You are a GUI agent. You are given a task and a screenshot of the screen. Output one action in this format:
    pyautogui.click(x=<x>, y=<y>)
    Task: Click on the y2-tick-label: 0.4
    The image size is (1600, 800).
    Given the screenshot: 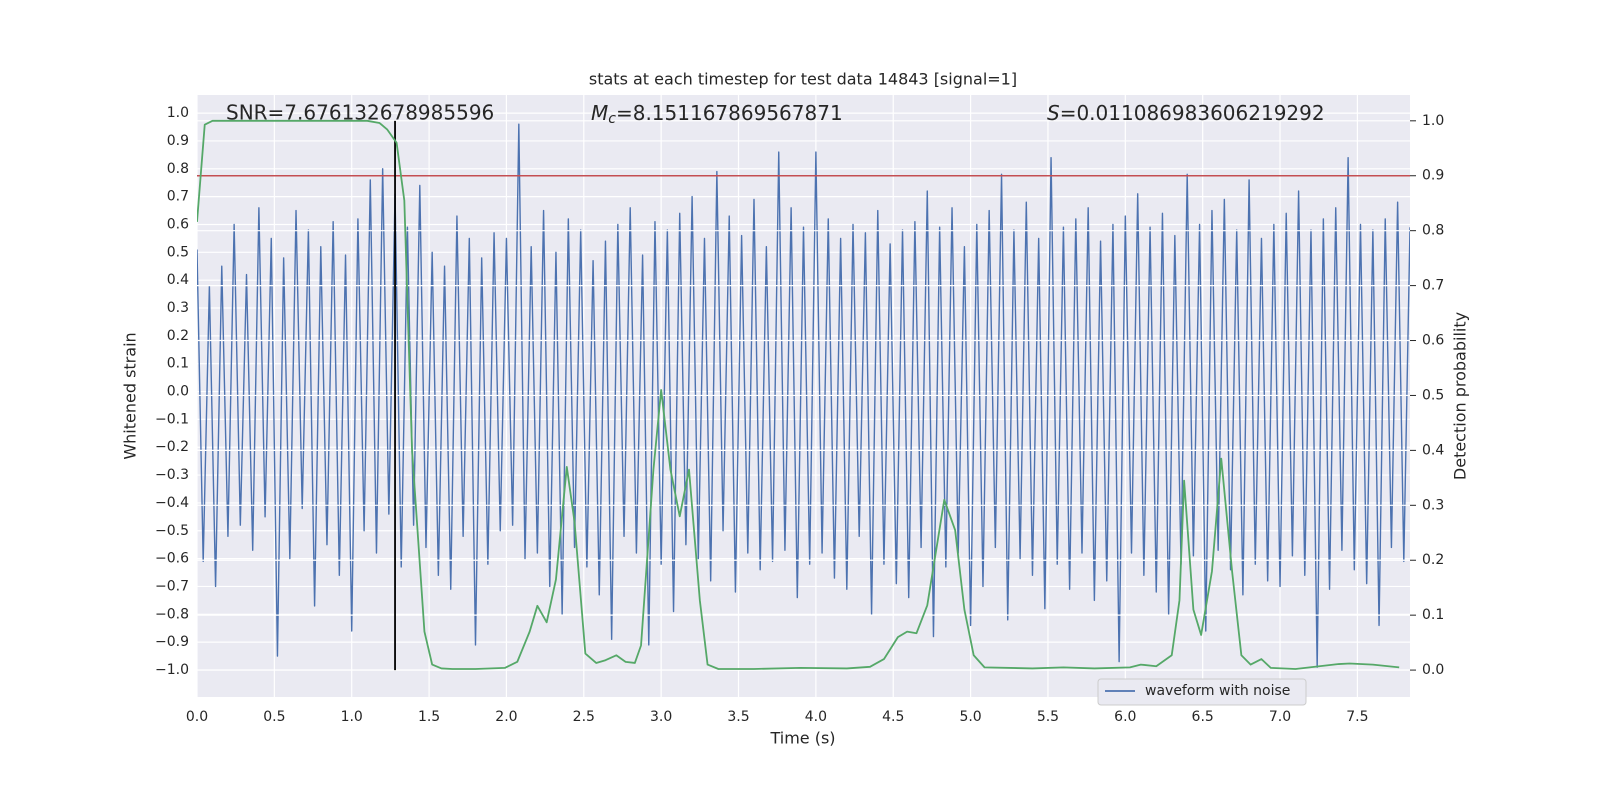 What is the action you would take?
    pyautogui.click(x=1433, y=450)
    